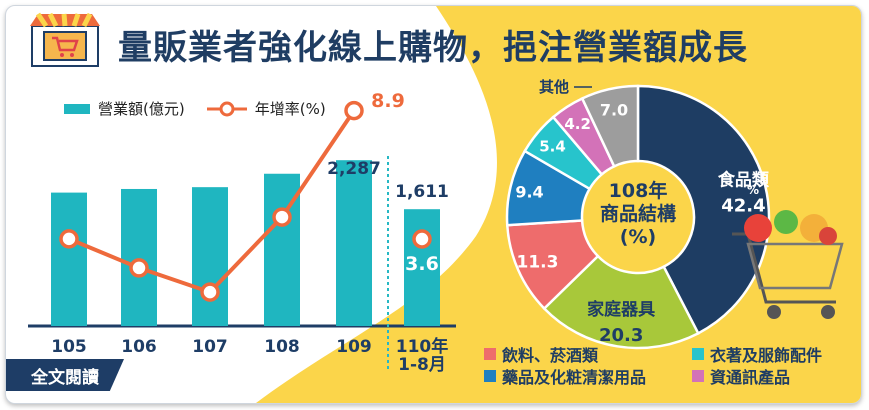 This screenshot has height=410, width=869. What do you see at coordinates (552, 146) in the screenshot?
I see `pie-slice-value: 5.4` at bounding box center [552, 146].